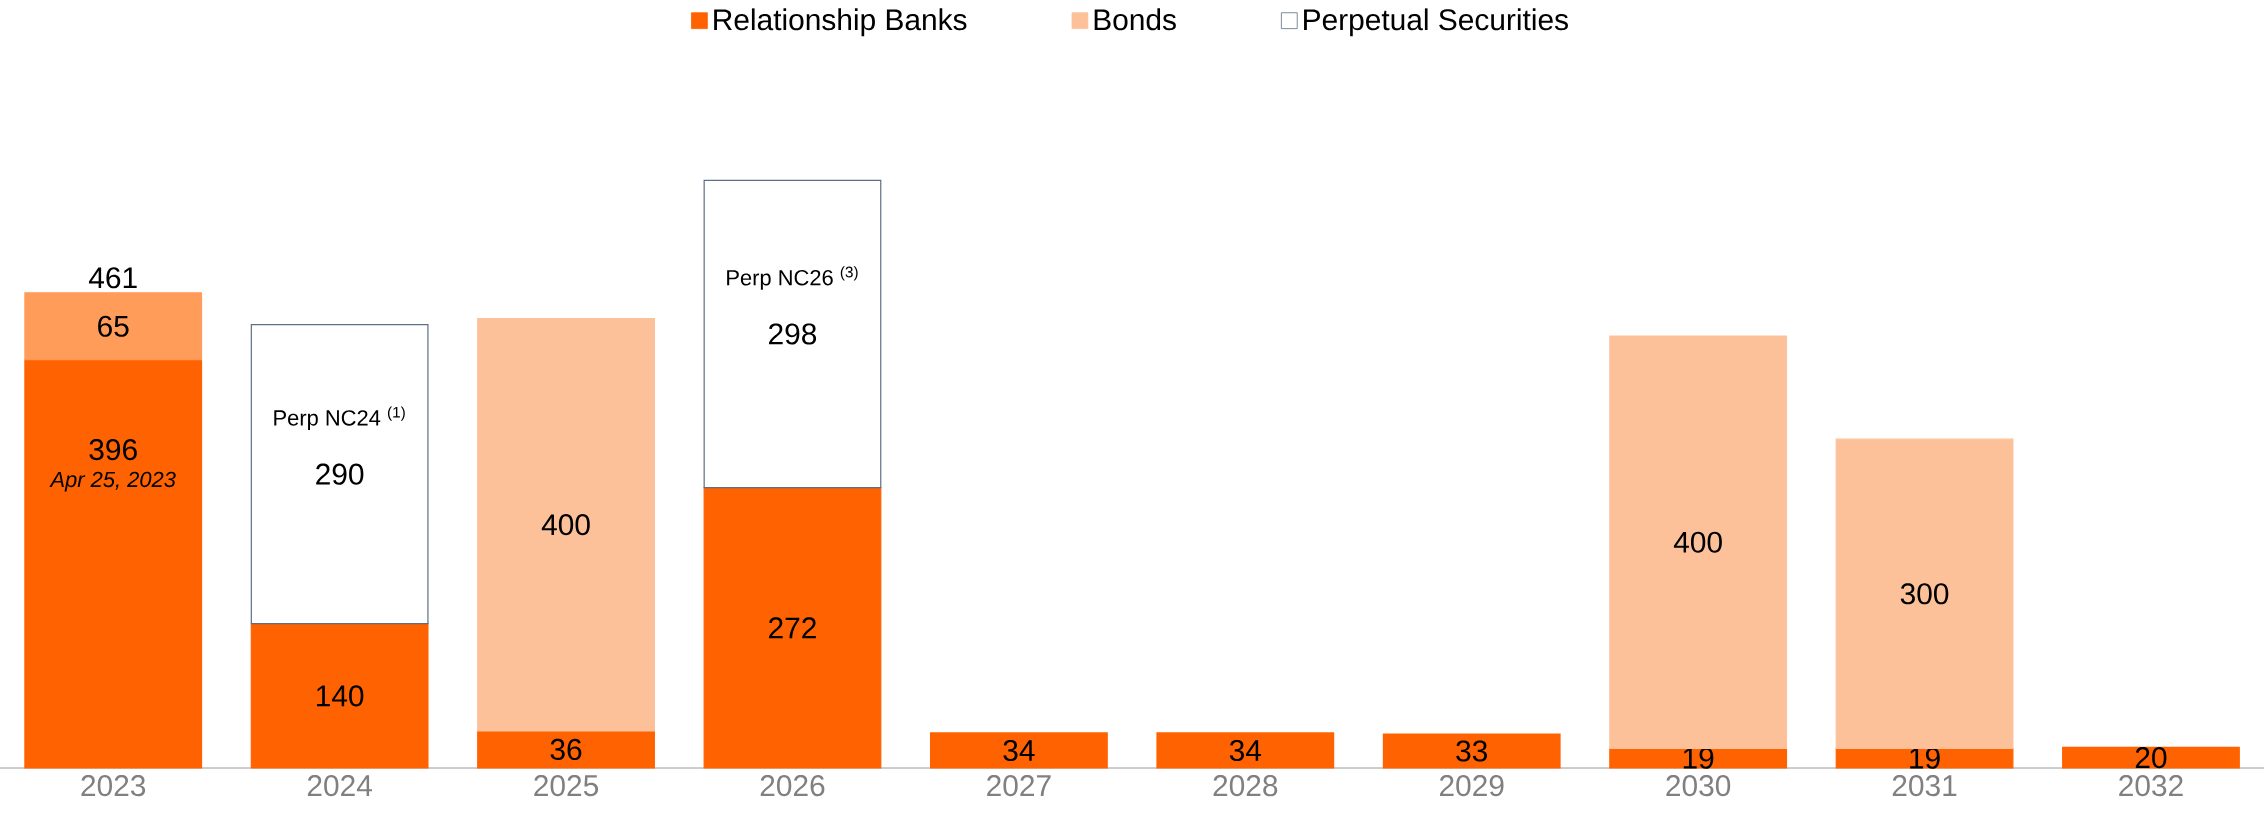  I want to click on data-label: 33, so click(1472, 751).